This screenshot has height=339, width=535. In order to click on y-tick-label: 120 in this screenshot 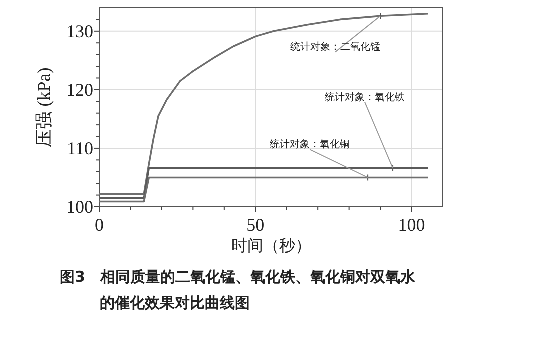, I will do `click(80, 90)`.